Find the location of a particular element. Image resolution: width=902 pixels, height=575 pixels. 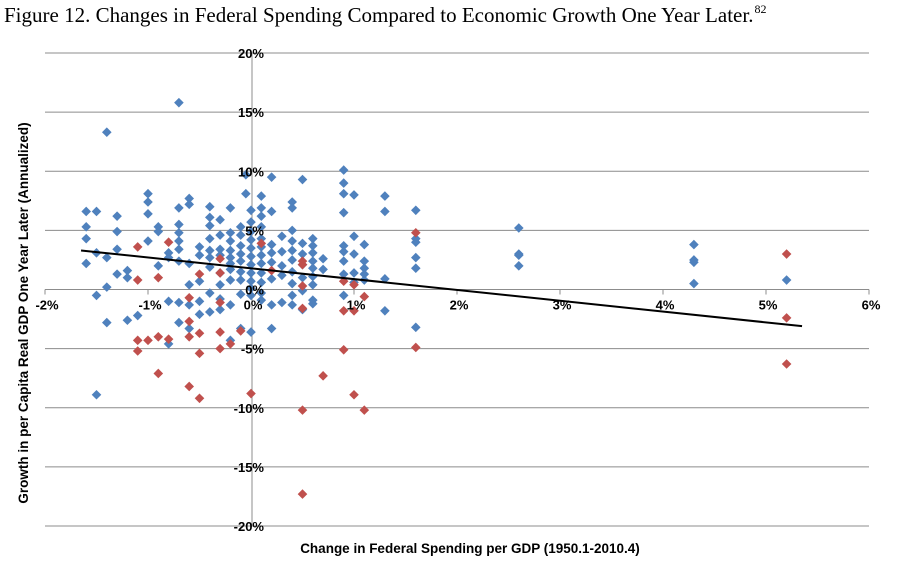

x-tick-label: 5% is located at coordinates (768, 305).